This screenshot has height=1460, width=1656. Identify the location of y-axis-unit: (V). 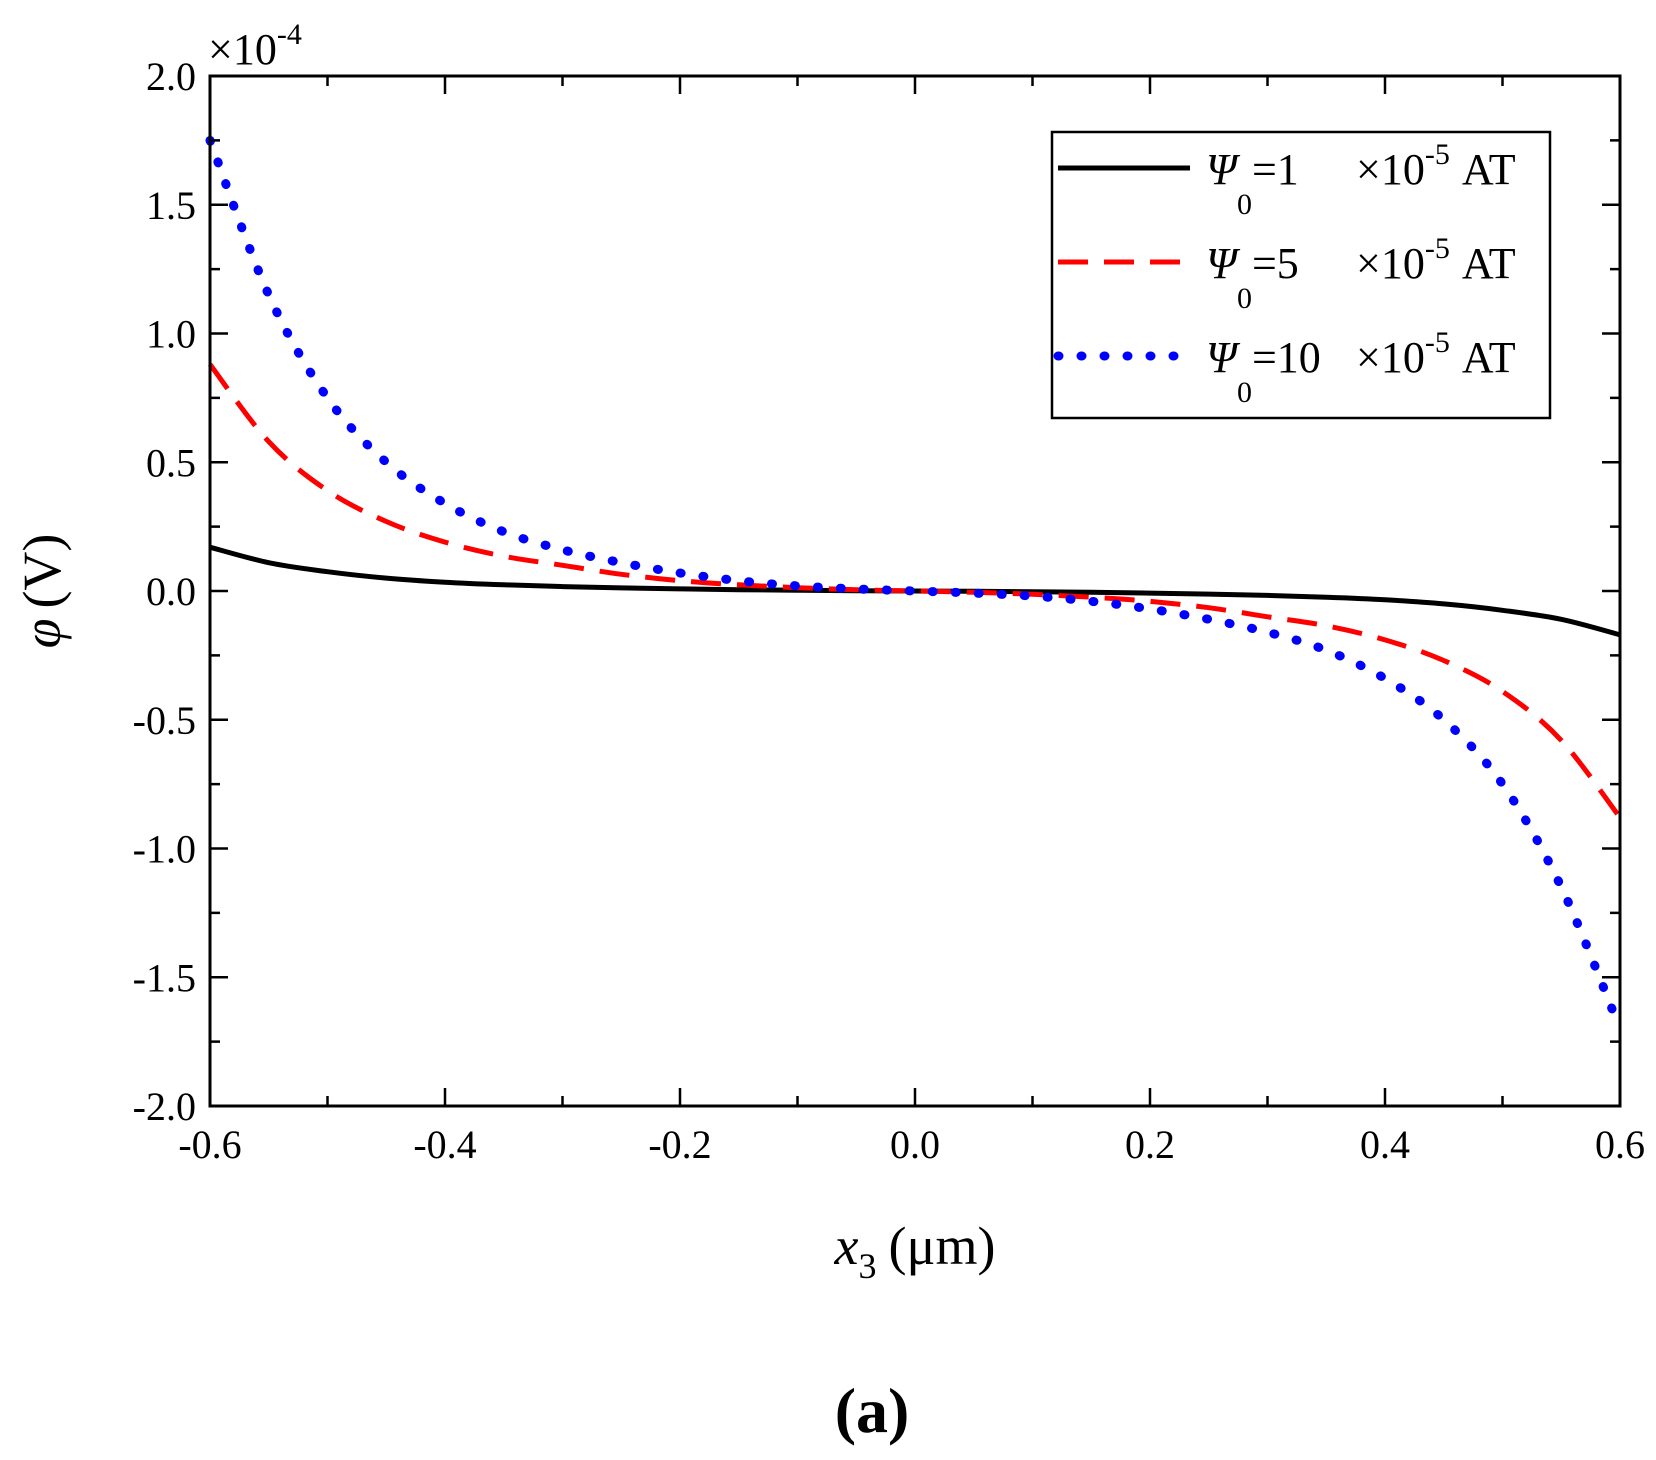
(42, 571).